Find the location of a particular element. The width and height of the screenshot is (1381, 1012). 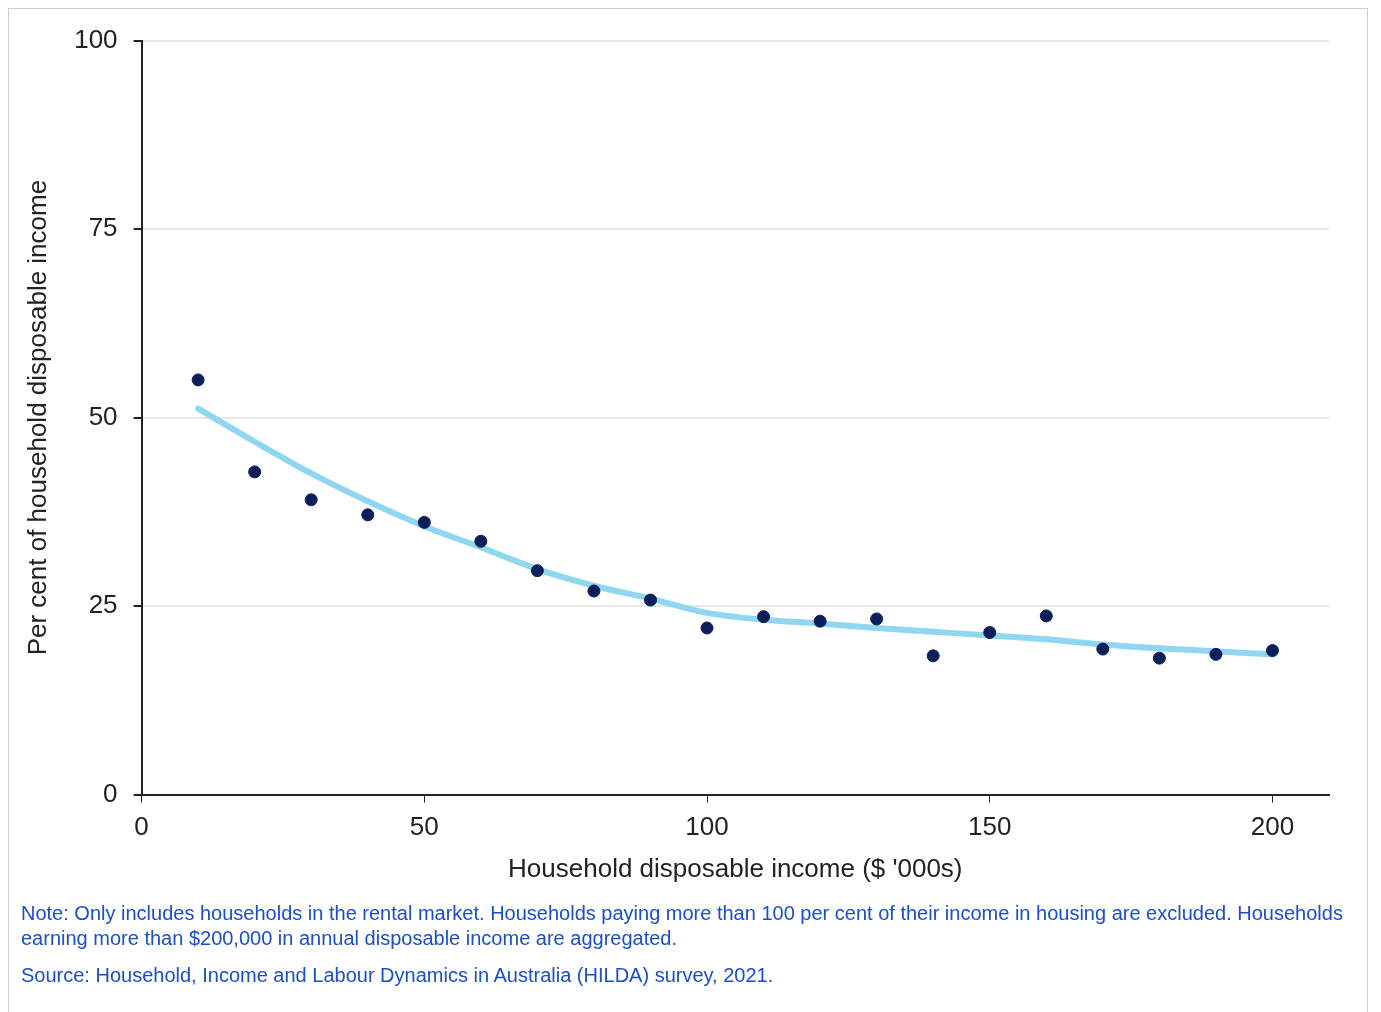

x-axis-title: Household disposable income ($ '000s) is located at coordinates (735, 867).